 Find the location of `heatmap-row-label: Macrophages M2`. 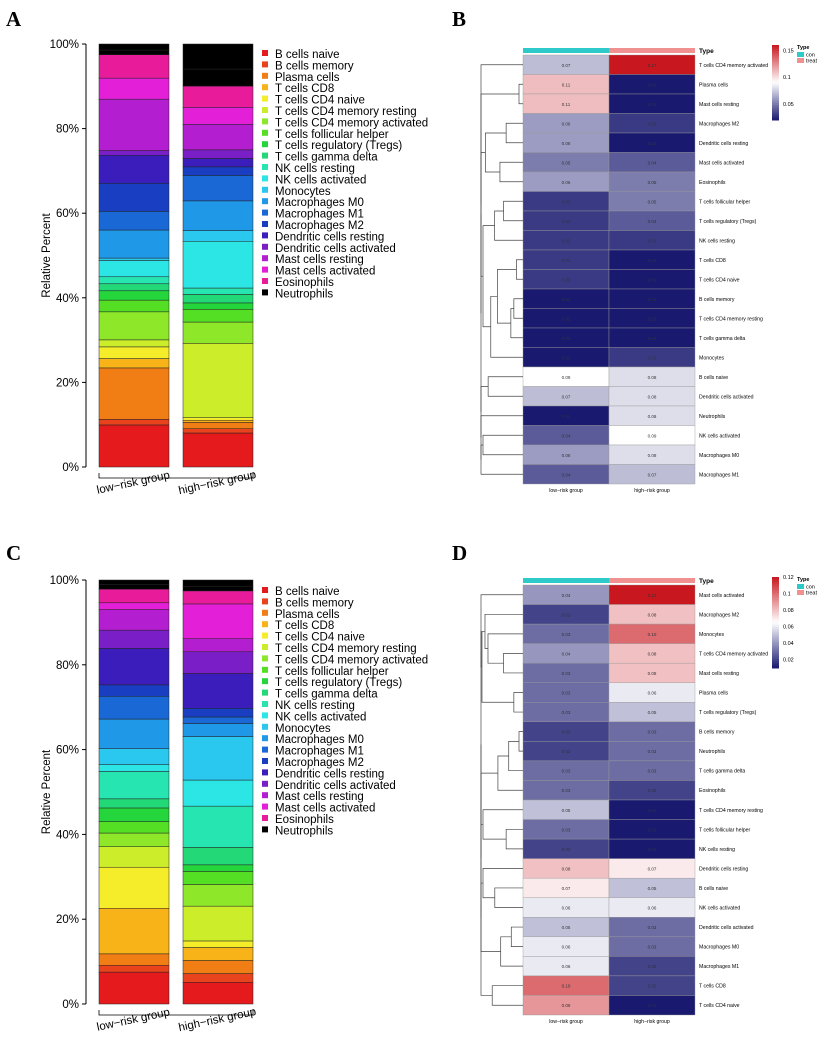

heatmap-row-label: Macrophages M2 is located at coordinates (719, 615).